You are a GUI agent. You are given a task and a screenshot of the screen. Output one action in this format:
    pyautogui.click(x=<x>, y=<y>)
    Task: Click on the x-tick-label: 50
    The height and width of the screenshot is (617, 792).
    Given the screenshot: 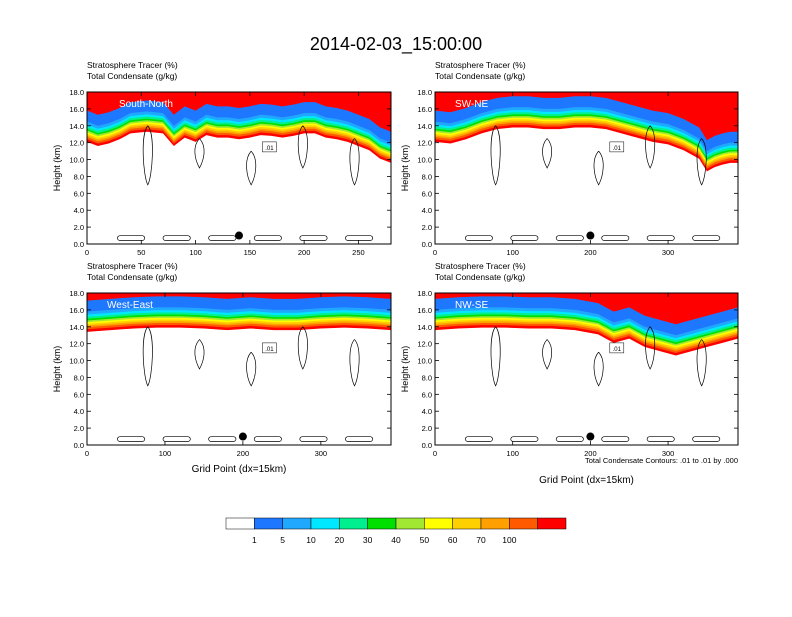 What is the action you would take?
    pyautogui.click(x=141, y=252)
    